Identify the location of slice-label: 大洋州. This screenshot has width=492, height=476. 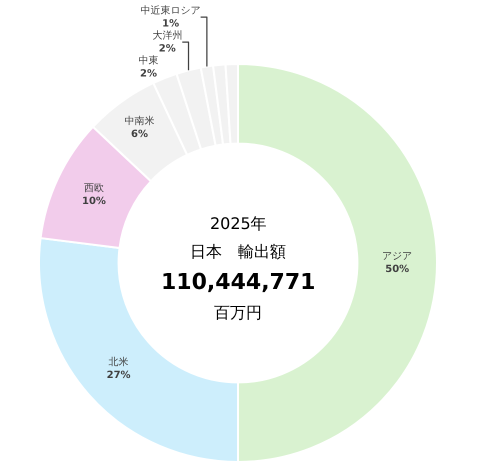
(167, 36).